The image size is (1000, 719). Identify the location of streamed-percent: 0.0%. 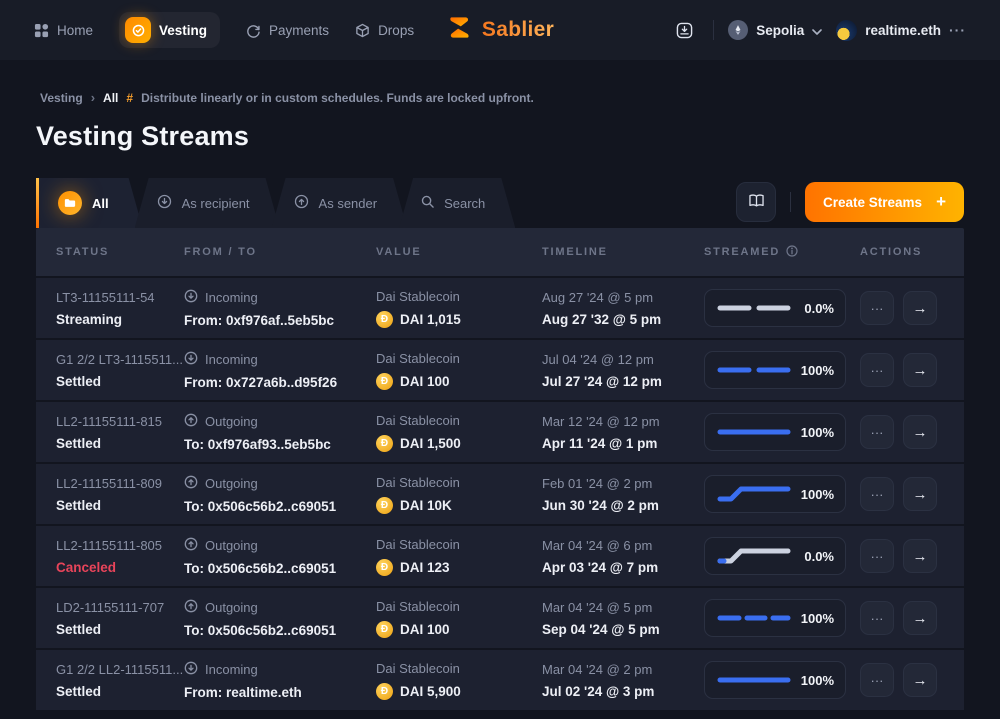
(819, 308).